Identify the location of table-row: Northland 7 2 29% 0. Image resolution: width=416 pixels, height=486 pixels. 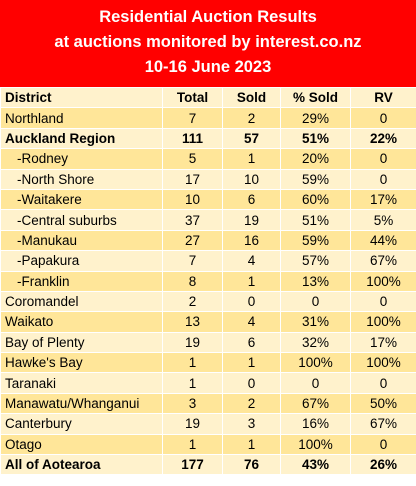
(208, 118).